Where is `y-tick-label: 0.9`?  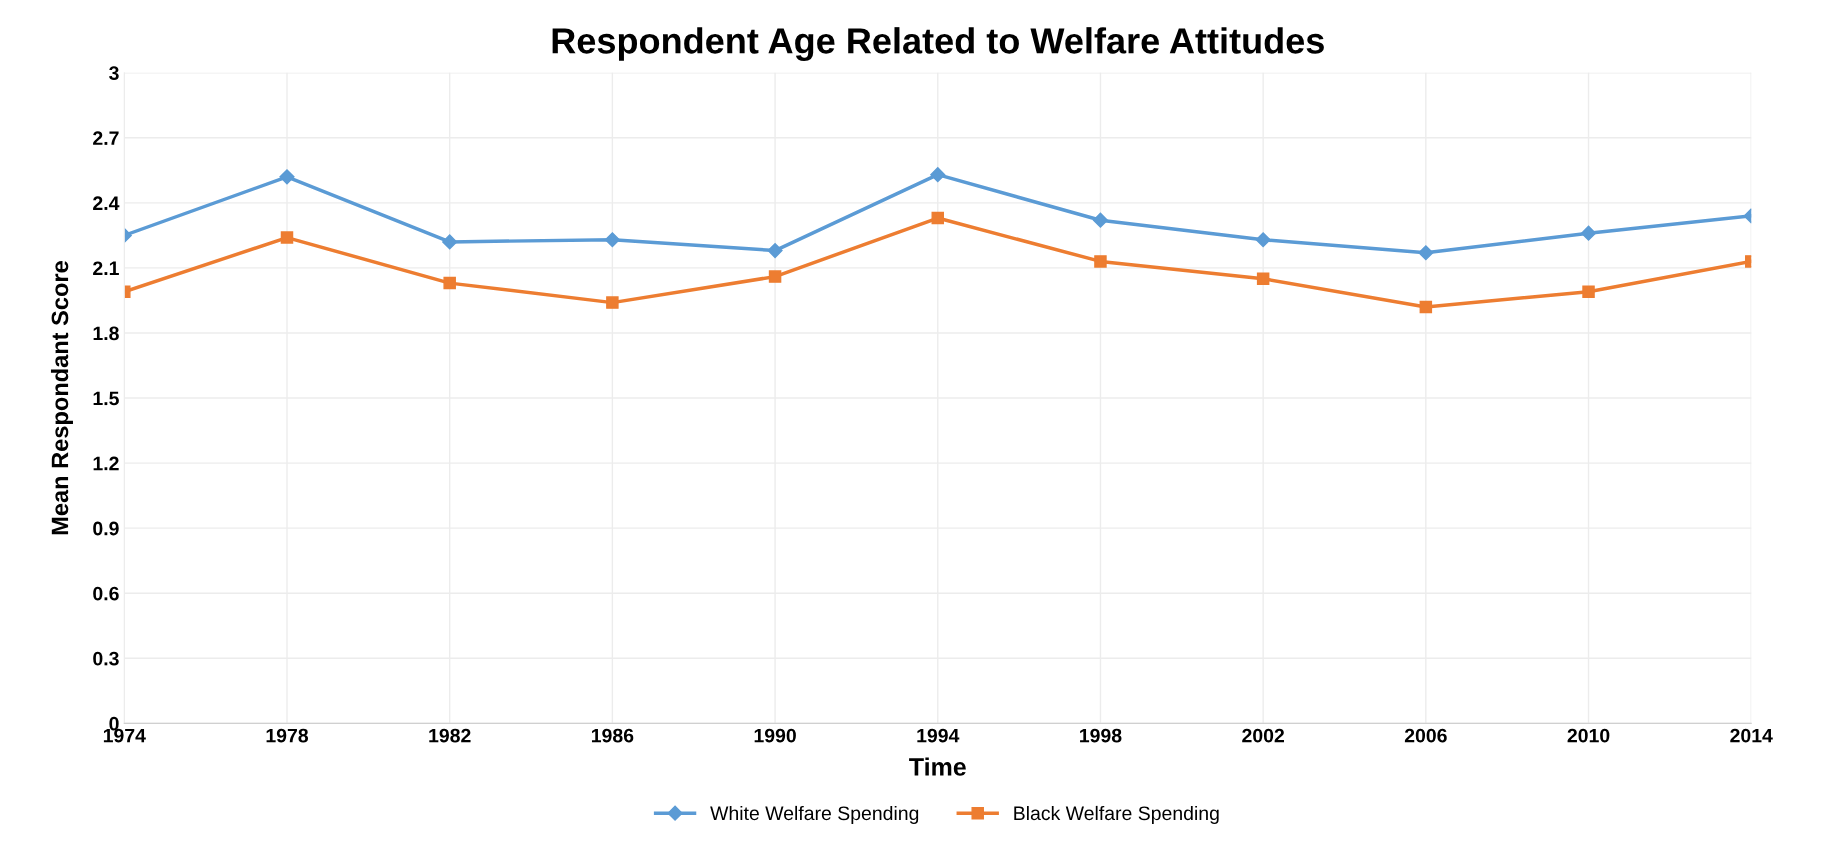 y-tick-label: 0.9 is located at coordinates (106, 528).